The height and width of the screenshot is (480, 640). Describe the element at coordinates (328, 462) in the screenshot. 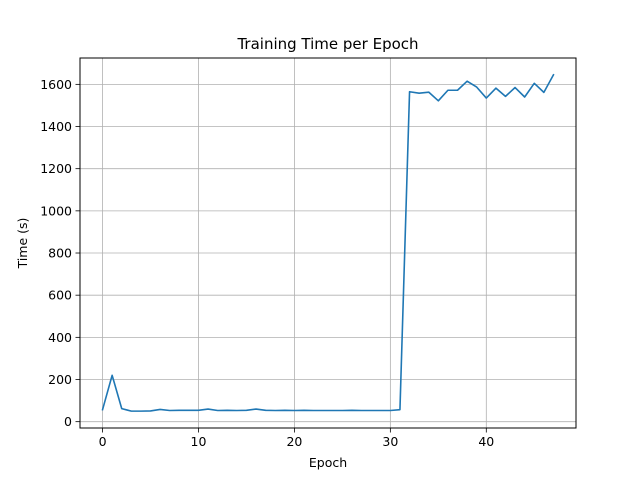

I see `x-axis-label: Epoch` at that location.